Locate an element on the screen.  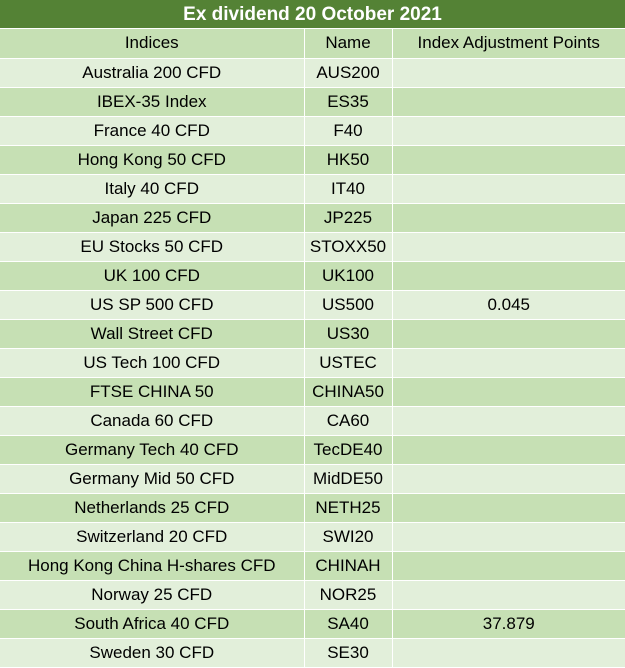
table-row: US Tech 100 CFD USTEC is located at coordinates (312, 363).